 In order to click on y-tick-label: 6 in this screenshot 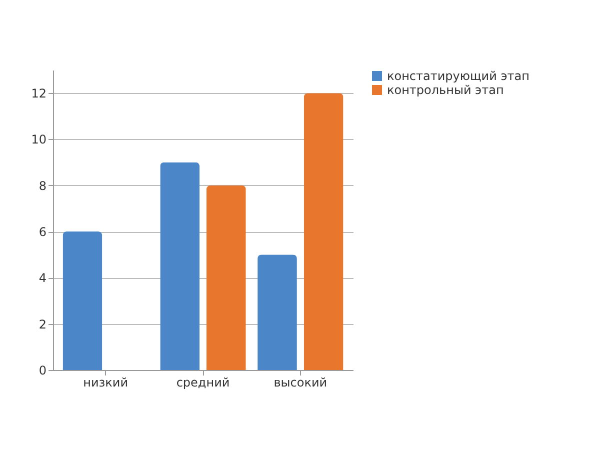, I will do `click(42, 232)`.